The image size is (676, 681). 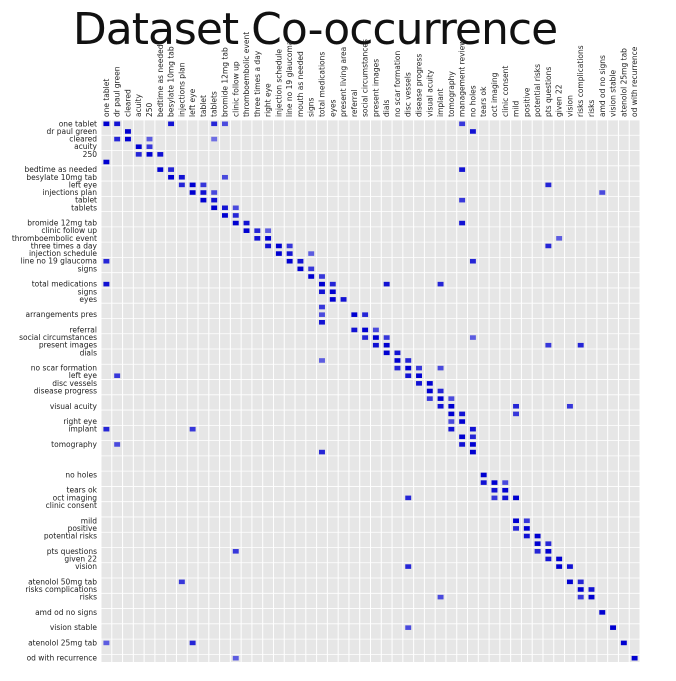 What do you see at coordinates (89, 352) in the screenshot?
I see `row-label: dials` at bounding box center [89, 352].